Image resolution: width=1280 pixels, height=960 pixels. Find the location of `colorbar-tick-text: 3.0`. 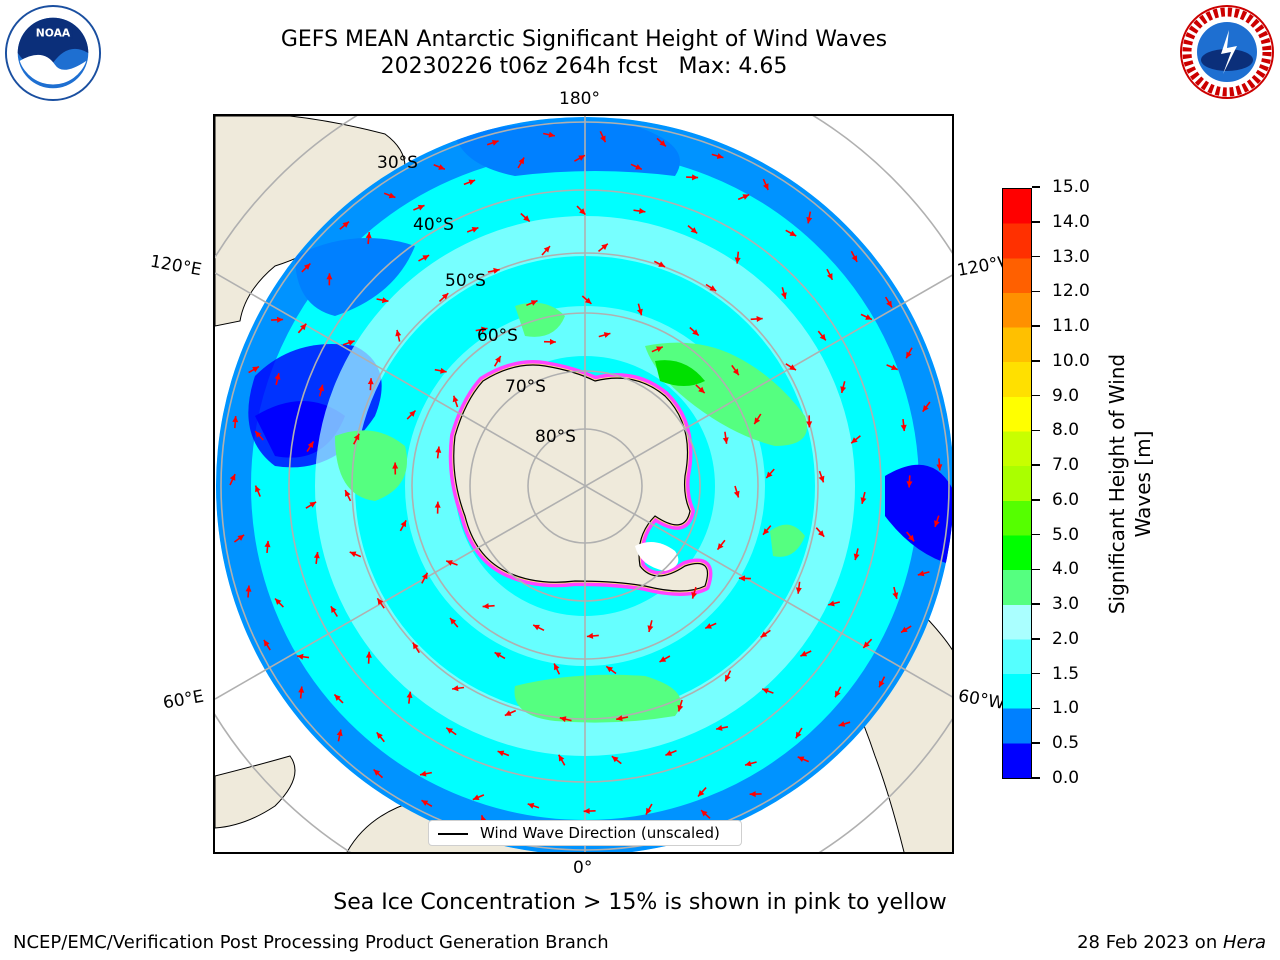

colorbar-tick-text: 3.0 is located at coordinates (1066, 604).